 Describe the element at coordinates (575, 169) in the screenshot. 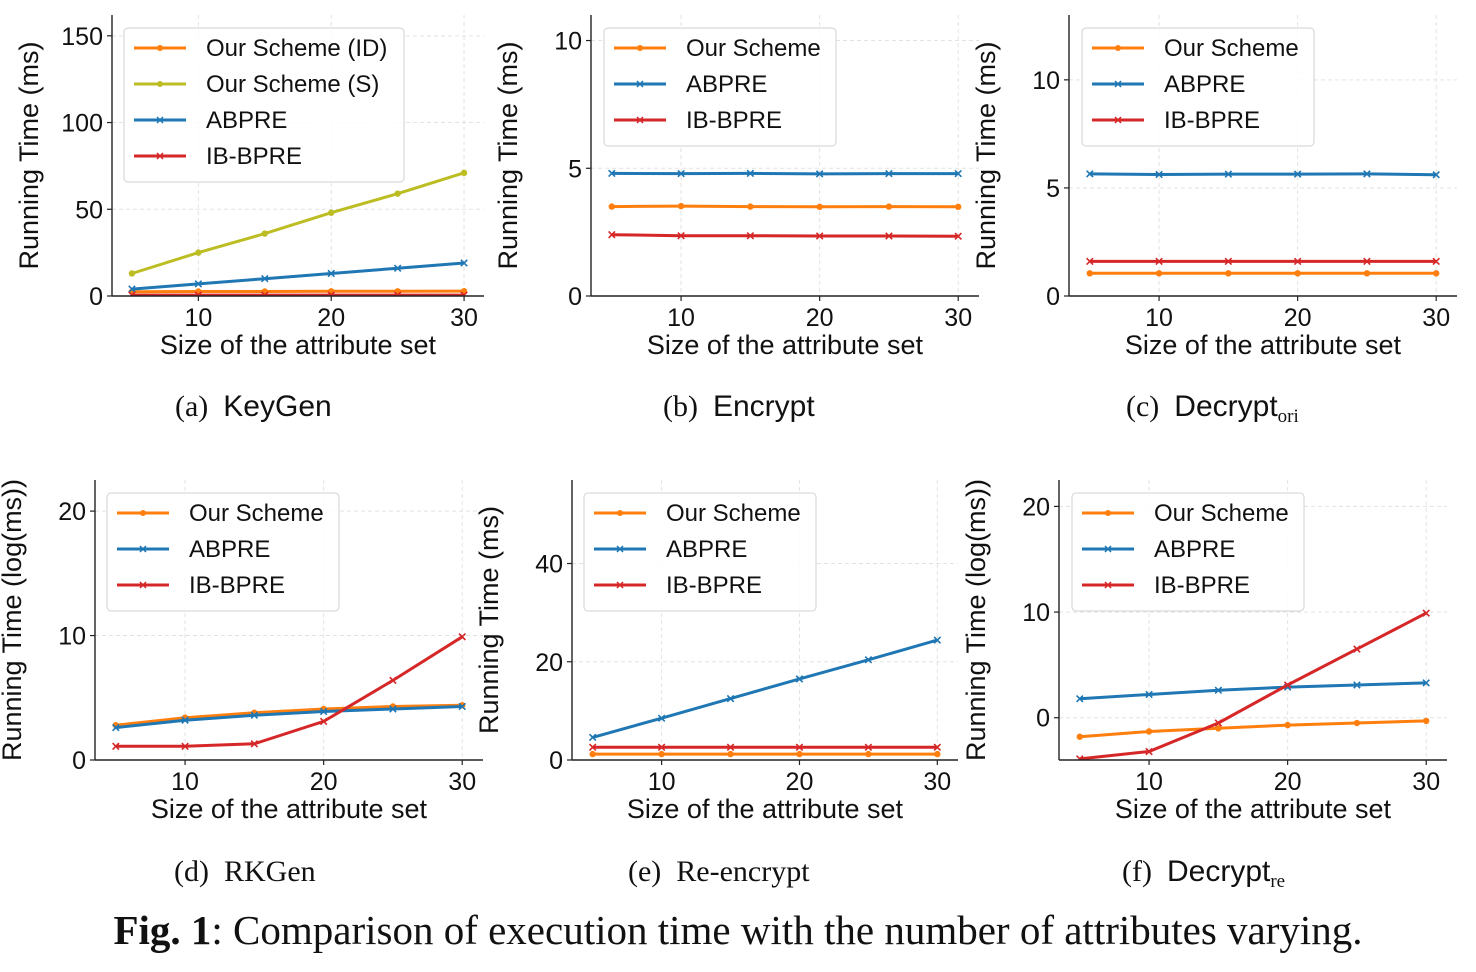

I see `y-tick-label: 5` at that location.